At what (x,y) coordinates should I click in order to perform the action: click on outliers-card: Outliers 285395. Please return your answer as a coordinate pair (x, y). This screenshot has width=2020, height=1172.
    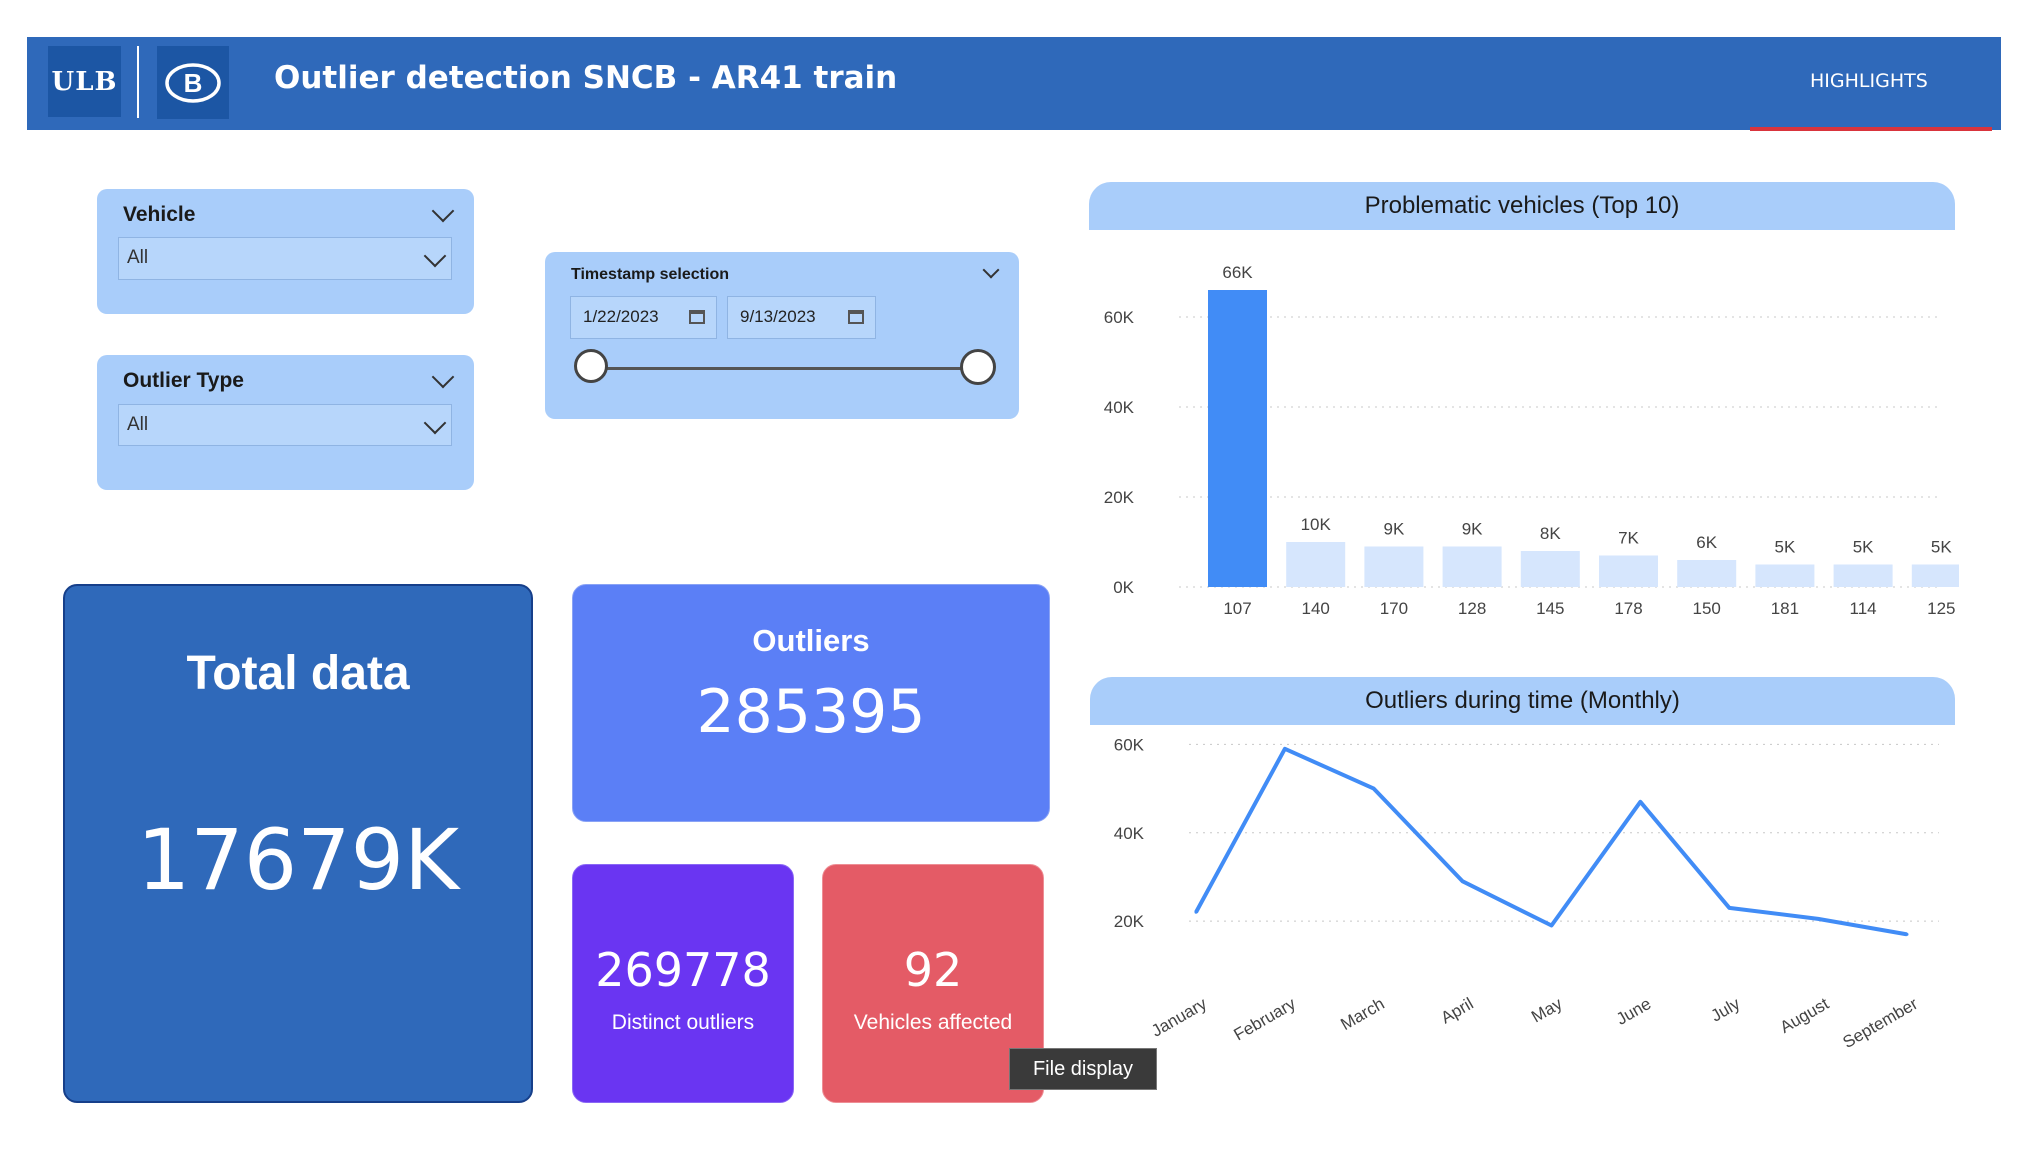
    Looking at the image, I should click on (811, 703).